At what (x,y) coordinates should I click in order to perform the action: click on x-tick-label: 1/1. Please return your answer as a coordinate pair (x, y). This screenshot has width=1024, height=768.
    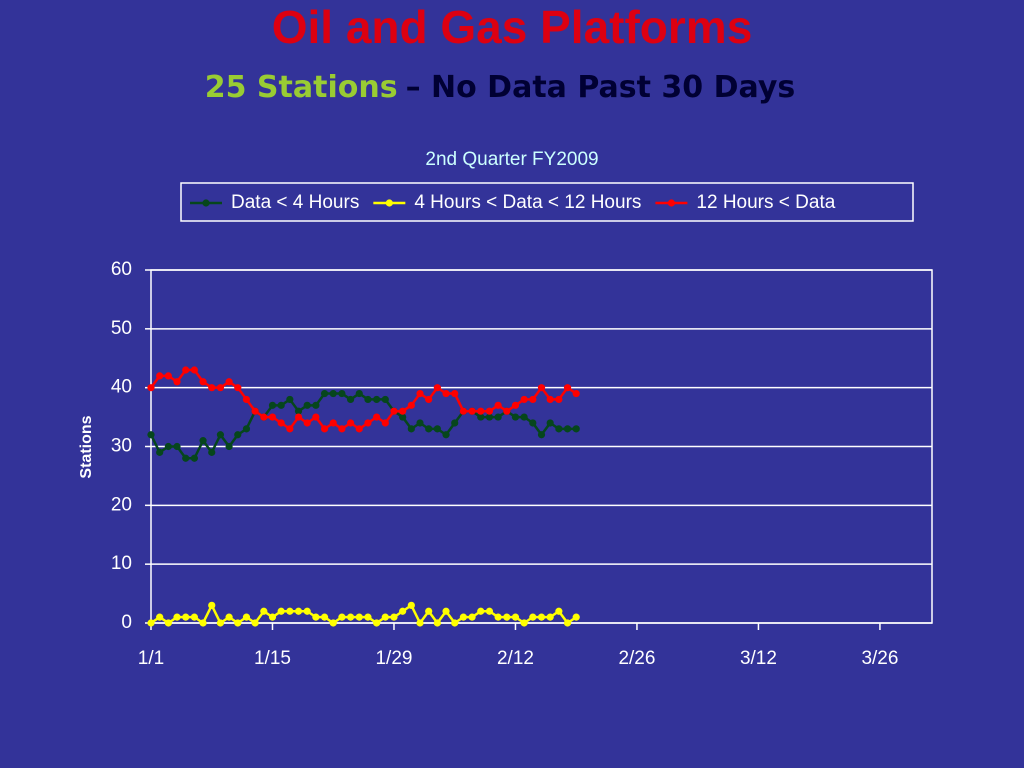
    Looking at the image, I should click on (151, 658).